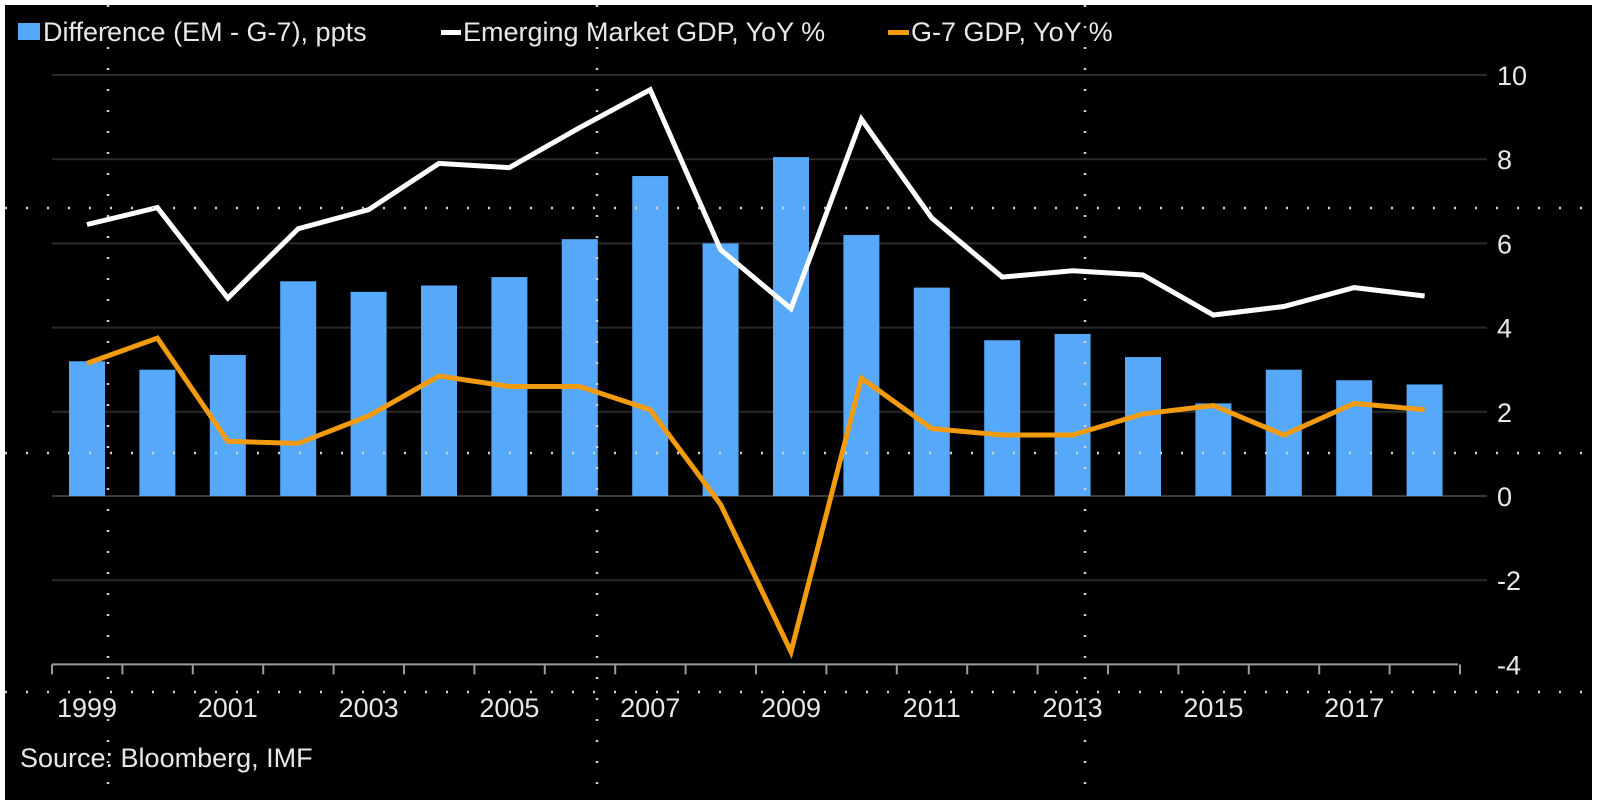 This screenshot has height=810, width=1600. What do you see at coordinates (1354, 708) in the screenshot?
I see `x-tick-label: 2017` at bounding box center [1354, 708].